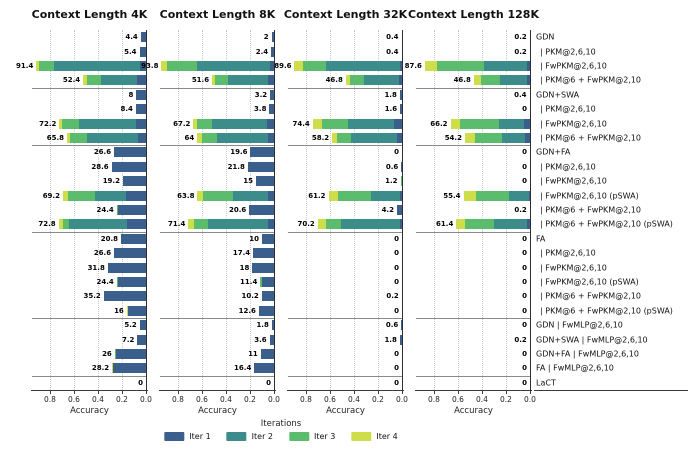 The image size is (690, 458). Describe the element at coordinates (89, 391) in the screenshot. I see `x-axis-line` at that location.